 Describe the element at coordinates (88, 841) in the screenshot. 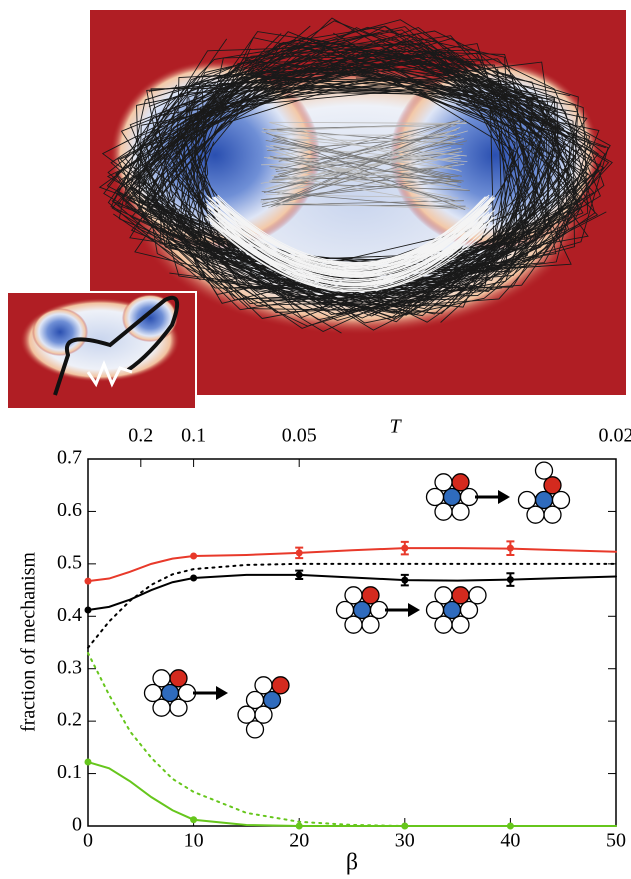

I see `x-tick-label: 0` at that location.